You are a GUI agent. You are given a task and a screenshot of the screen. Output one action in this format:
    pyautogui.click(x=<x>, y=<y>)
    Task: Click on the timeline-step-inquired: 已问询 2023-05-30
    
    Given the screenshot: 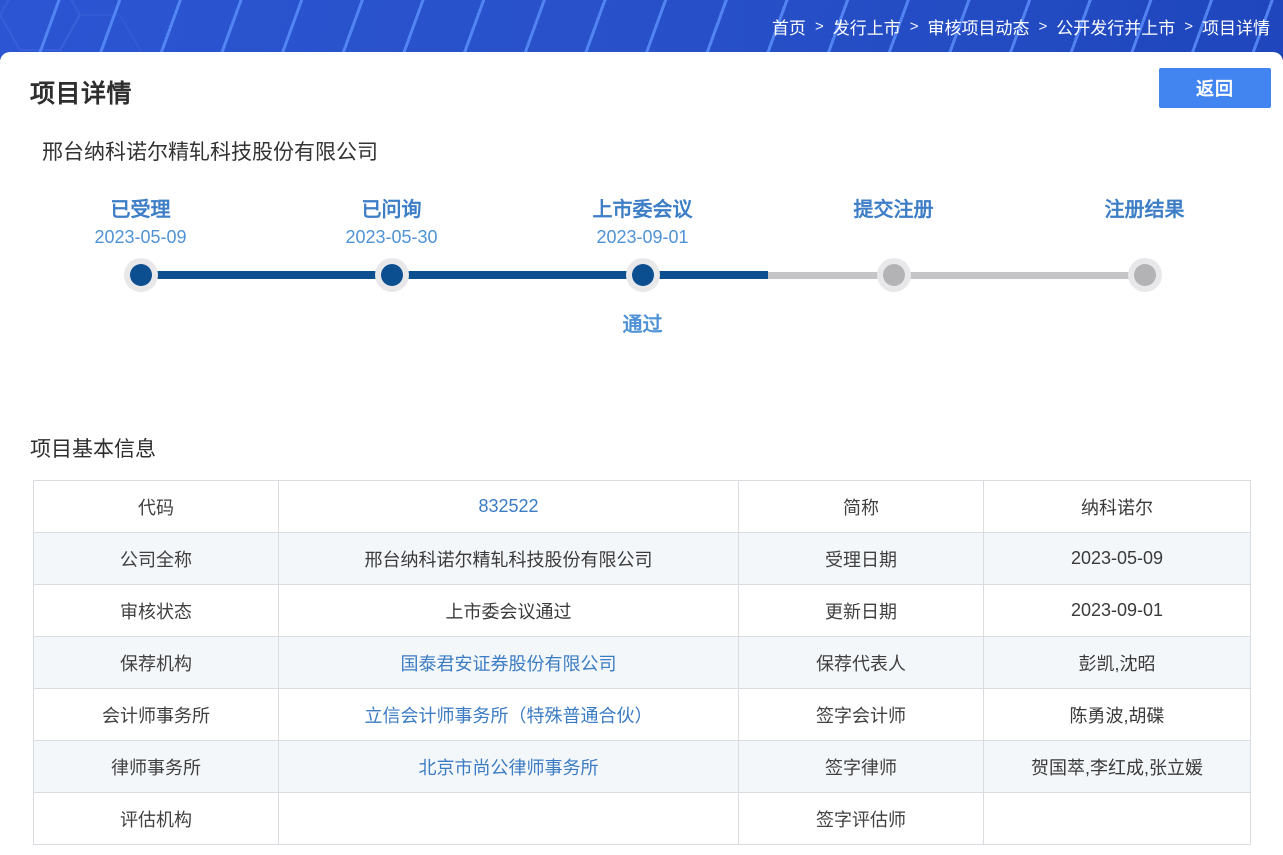 What is the action you would take?
    pyautogui.click(x=391, y=266)
    